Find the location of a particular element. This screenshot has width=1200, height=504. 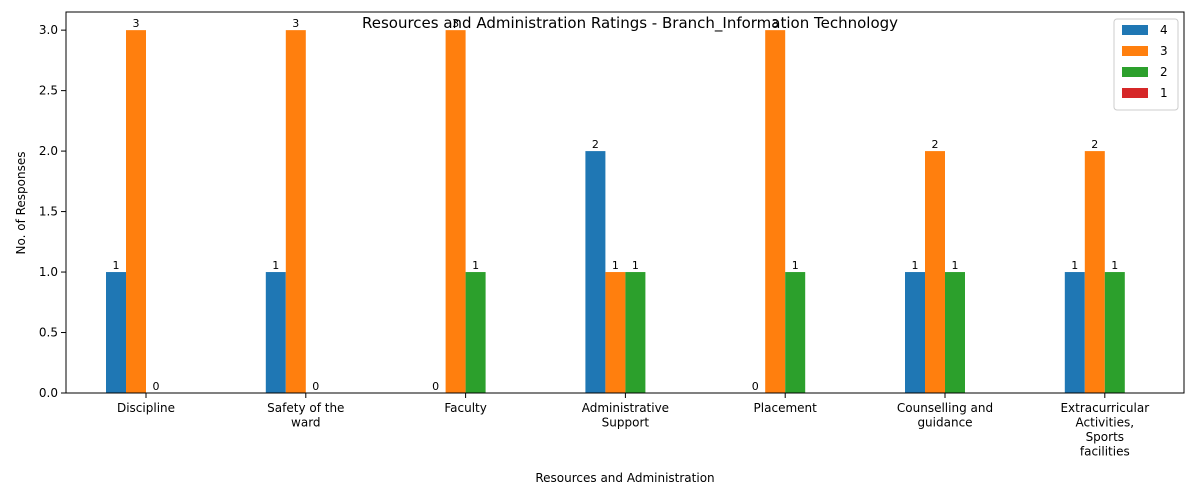

legend-label: 2 is located at coordinates (1164, 72).